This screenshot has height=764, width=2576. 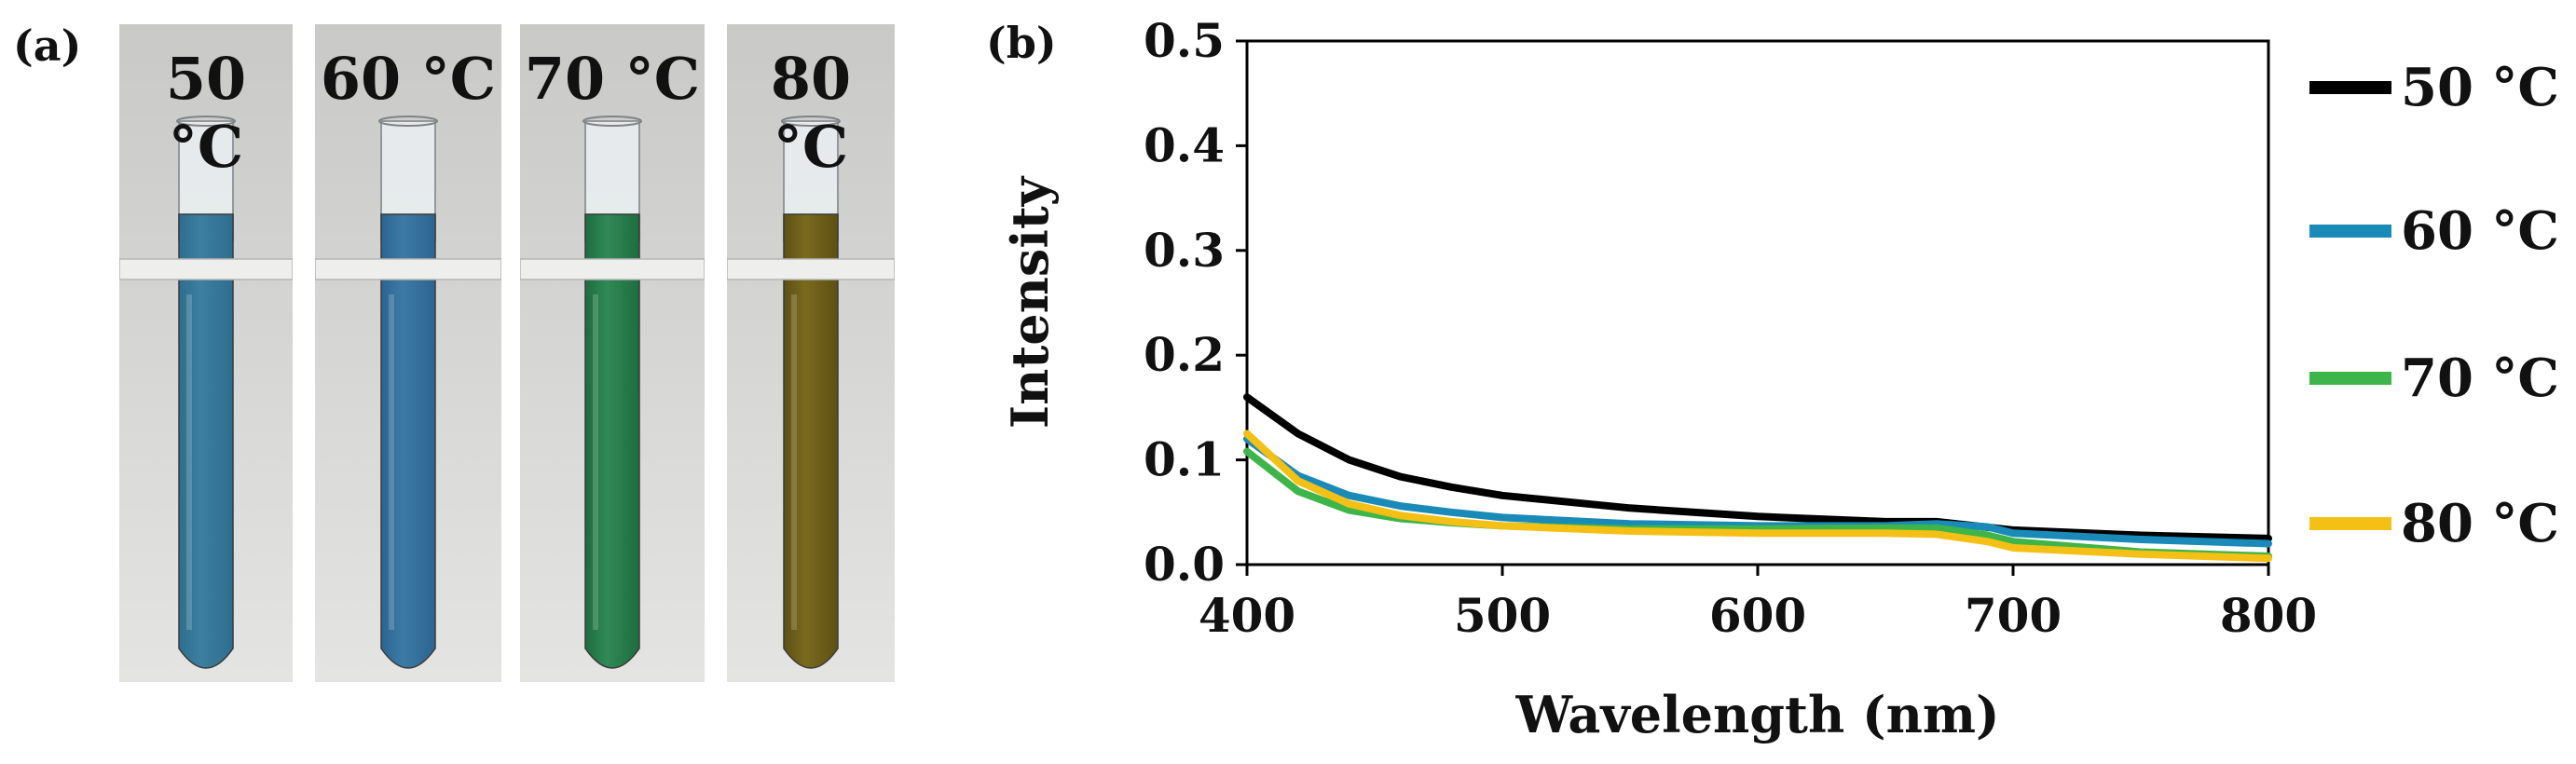 I want to click on x-tick-label: 400, so click(x=1247, y=615).